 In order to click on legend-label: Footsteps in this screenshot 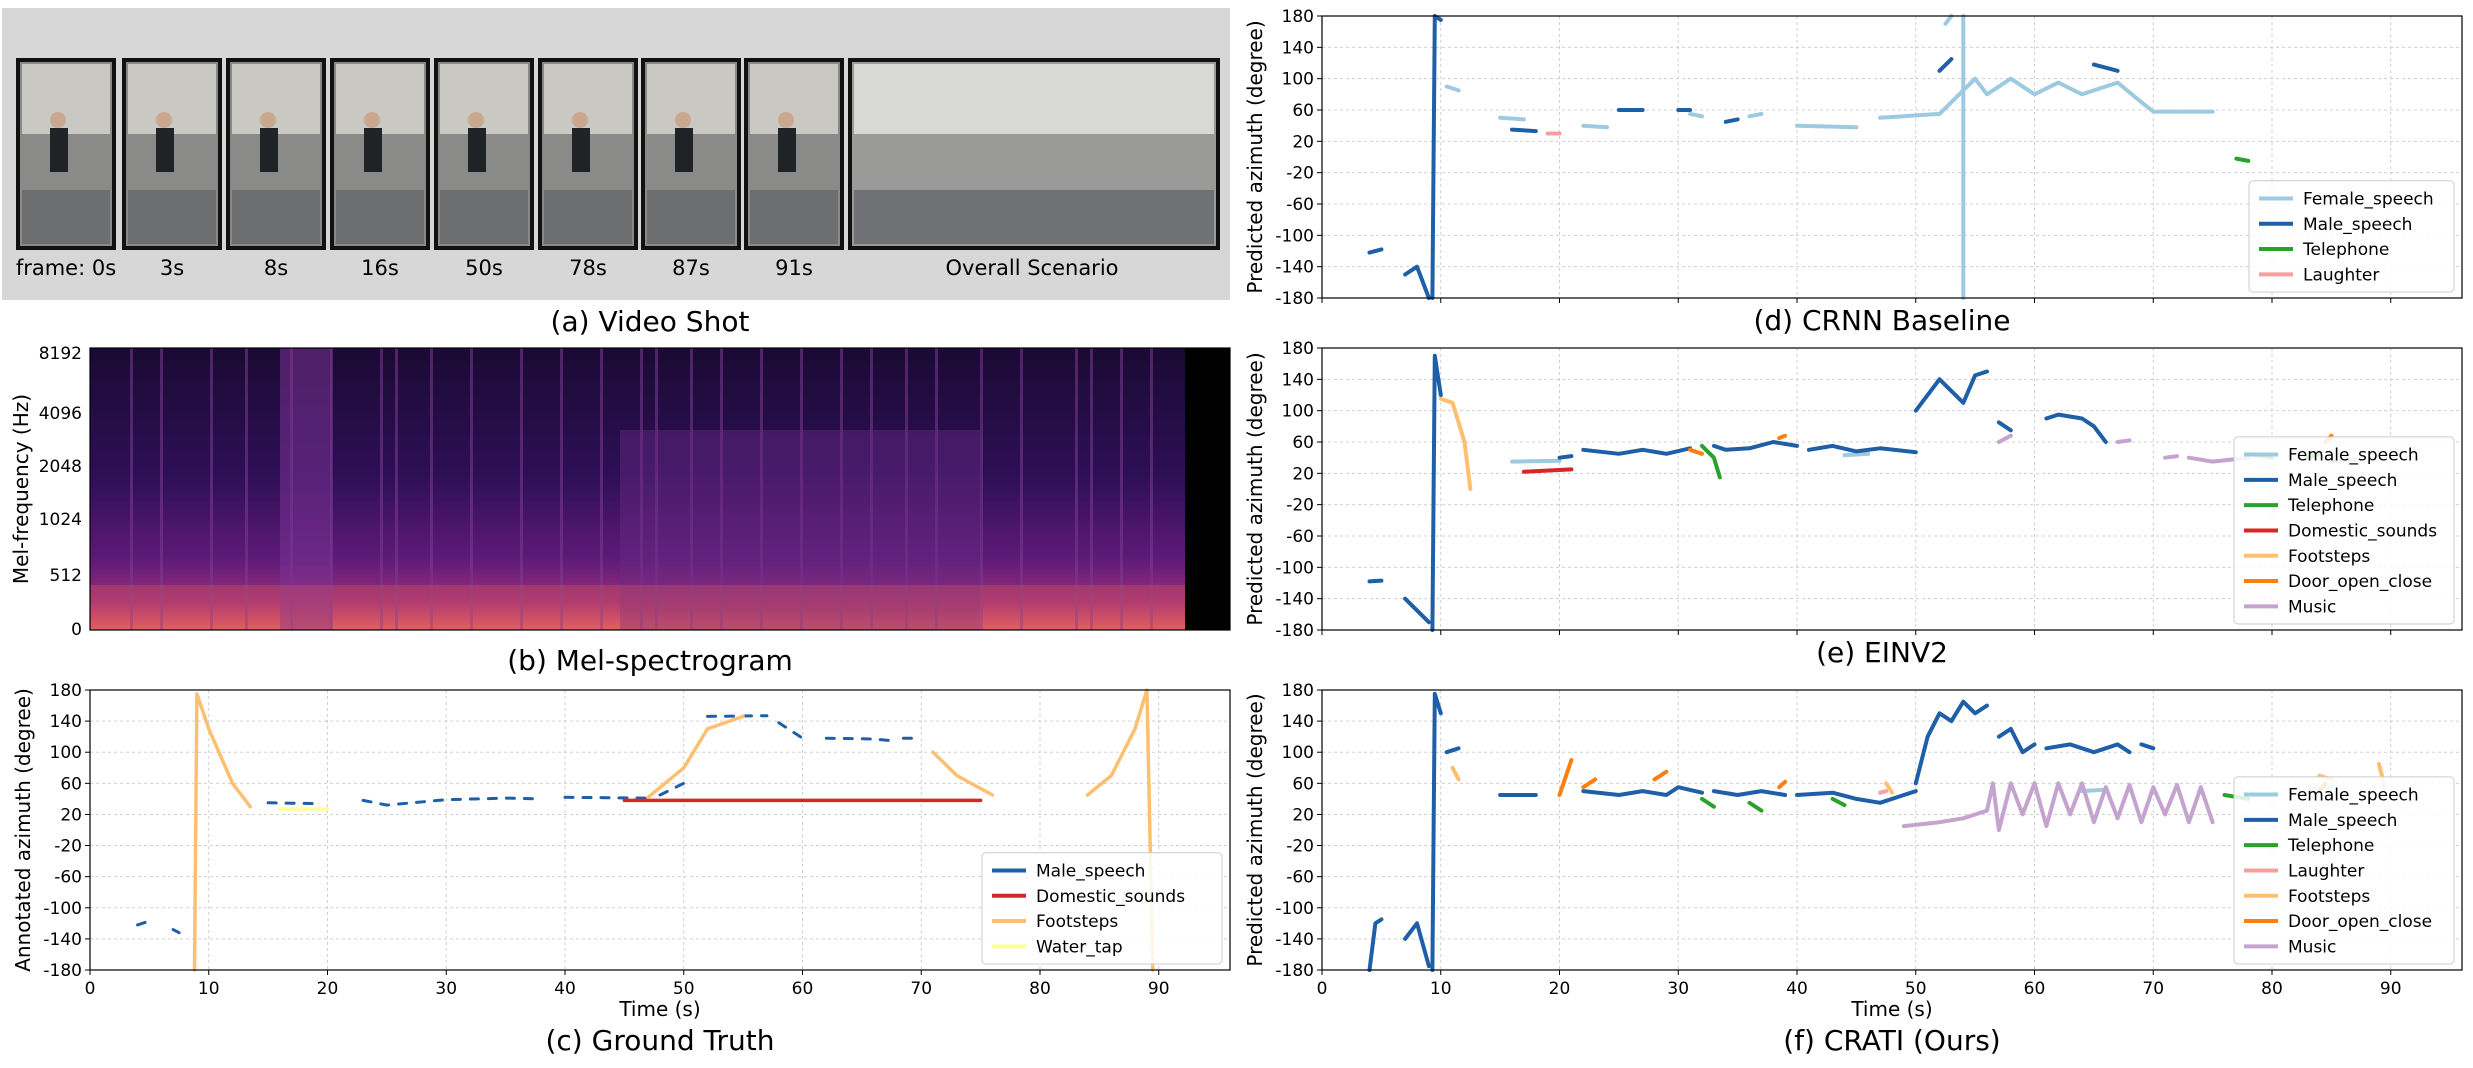, I will do `click(2329, 897)`.